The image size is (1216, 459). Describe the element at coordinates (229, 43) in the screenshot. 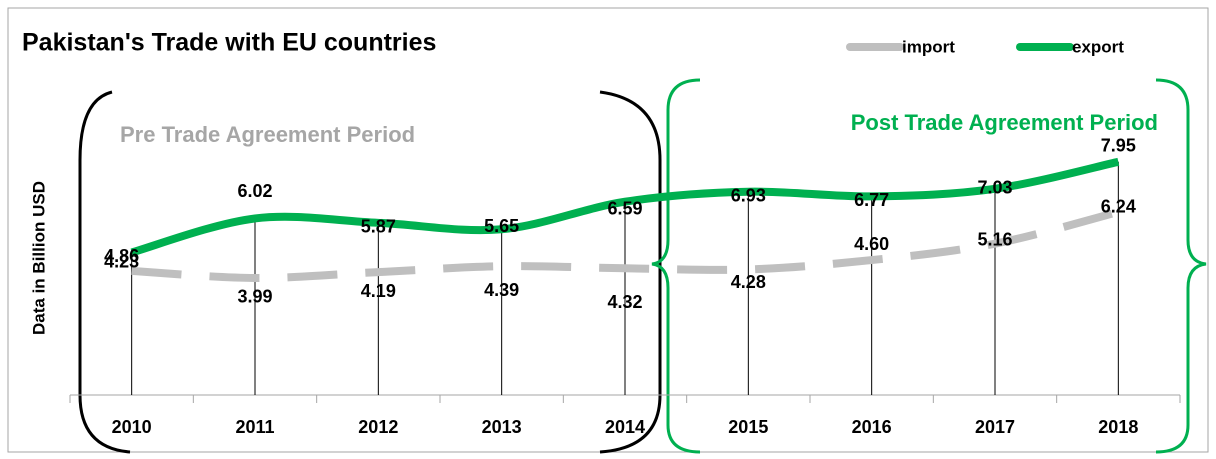

I see `chart-title: Pakistan's Trade with EU countries` at that location.